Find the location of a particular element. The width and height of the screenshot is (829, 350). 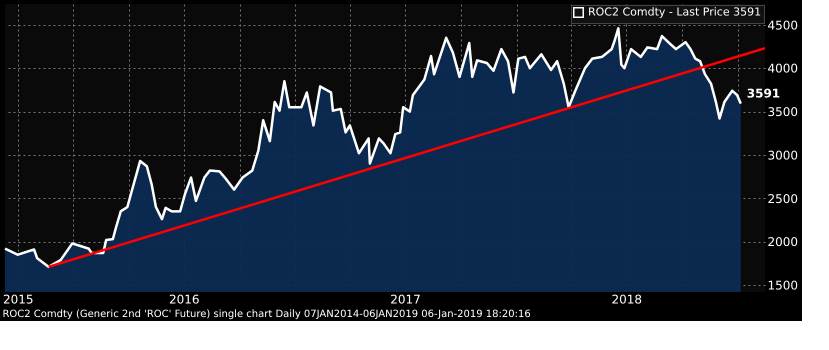

x-tick-label: 2016 is located at coordinates (184, 299).